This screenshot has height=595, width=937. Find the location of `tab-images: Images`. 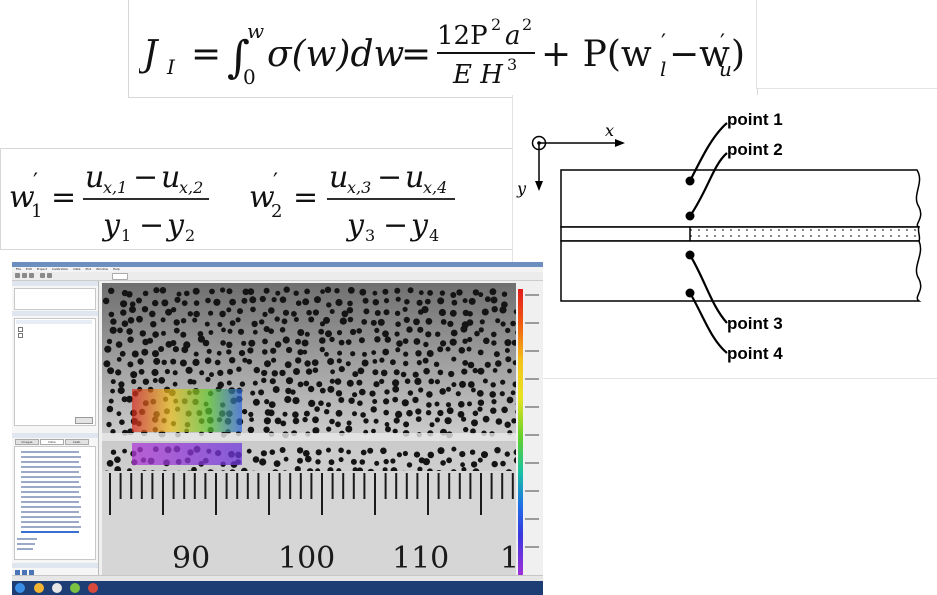

tab-images: Images is located at coordinates (27, 442).